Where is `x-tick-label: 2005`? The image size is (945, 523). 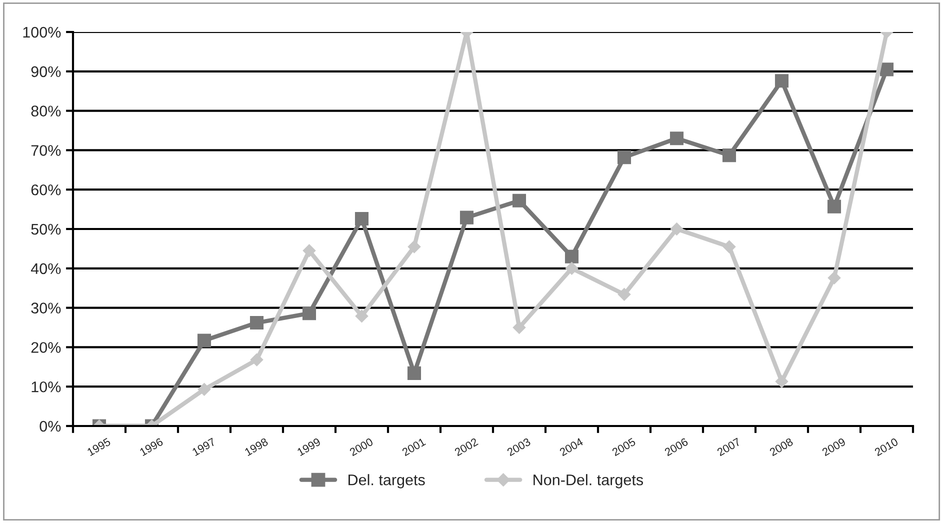 x-tick-label: 2005 is located at coordinates (624, 447).